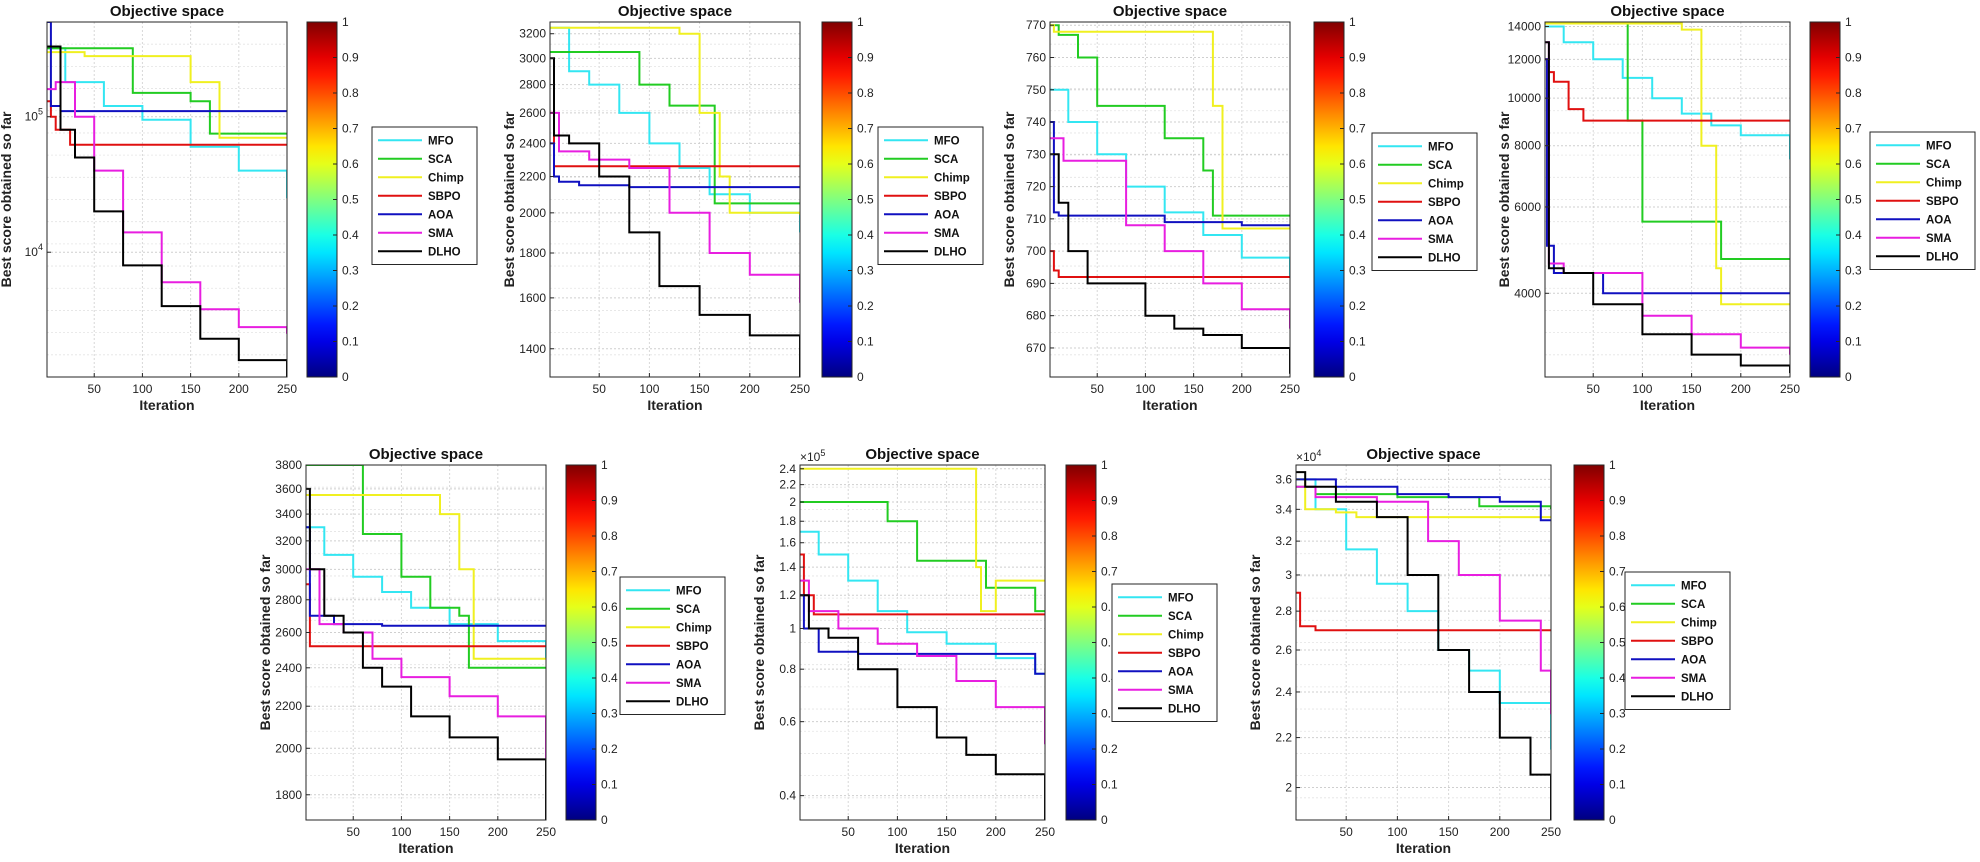 This screenshot has height=862, width=1980. What do you see at coordinates (498, 832) in the screenshot?
I see `x-tick-label: 200` at bounding box center [498, 832].